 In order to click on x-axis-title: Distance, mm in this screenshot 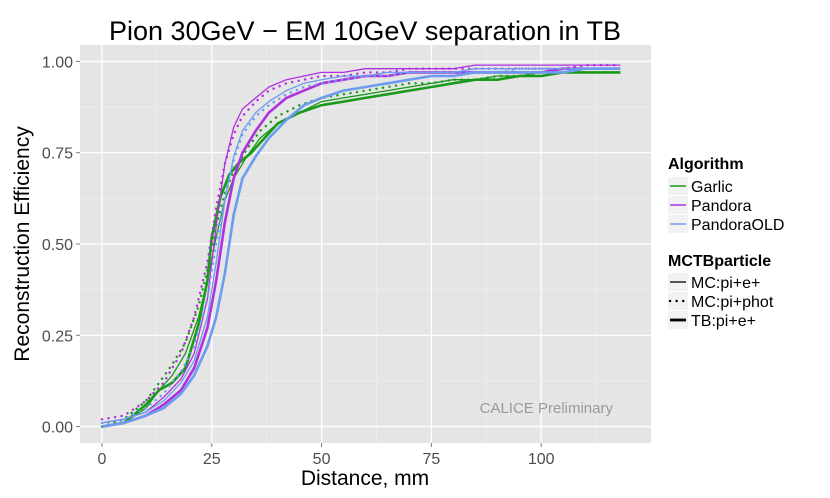, I will do `click(365, 478)`.